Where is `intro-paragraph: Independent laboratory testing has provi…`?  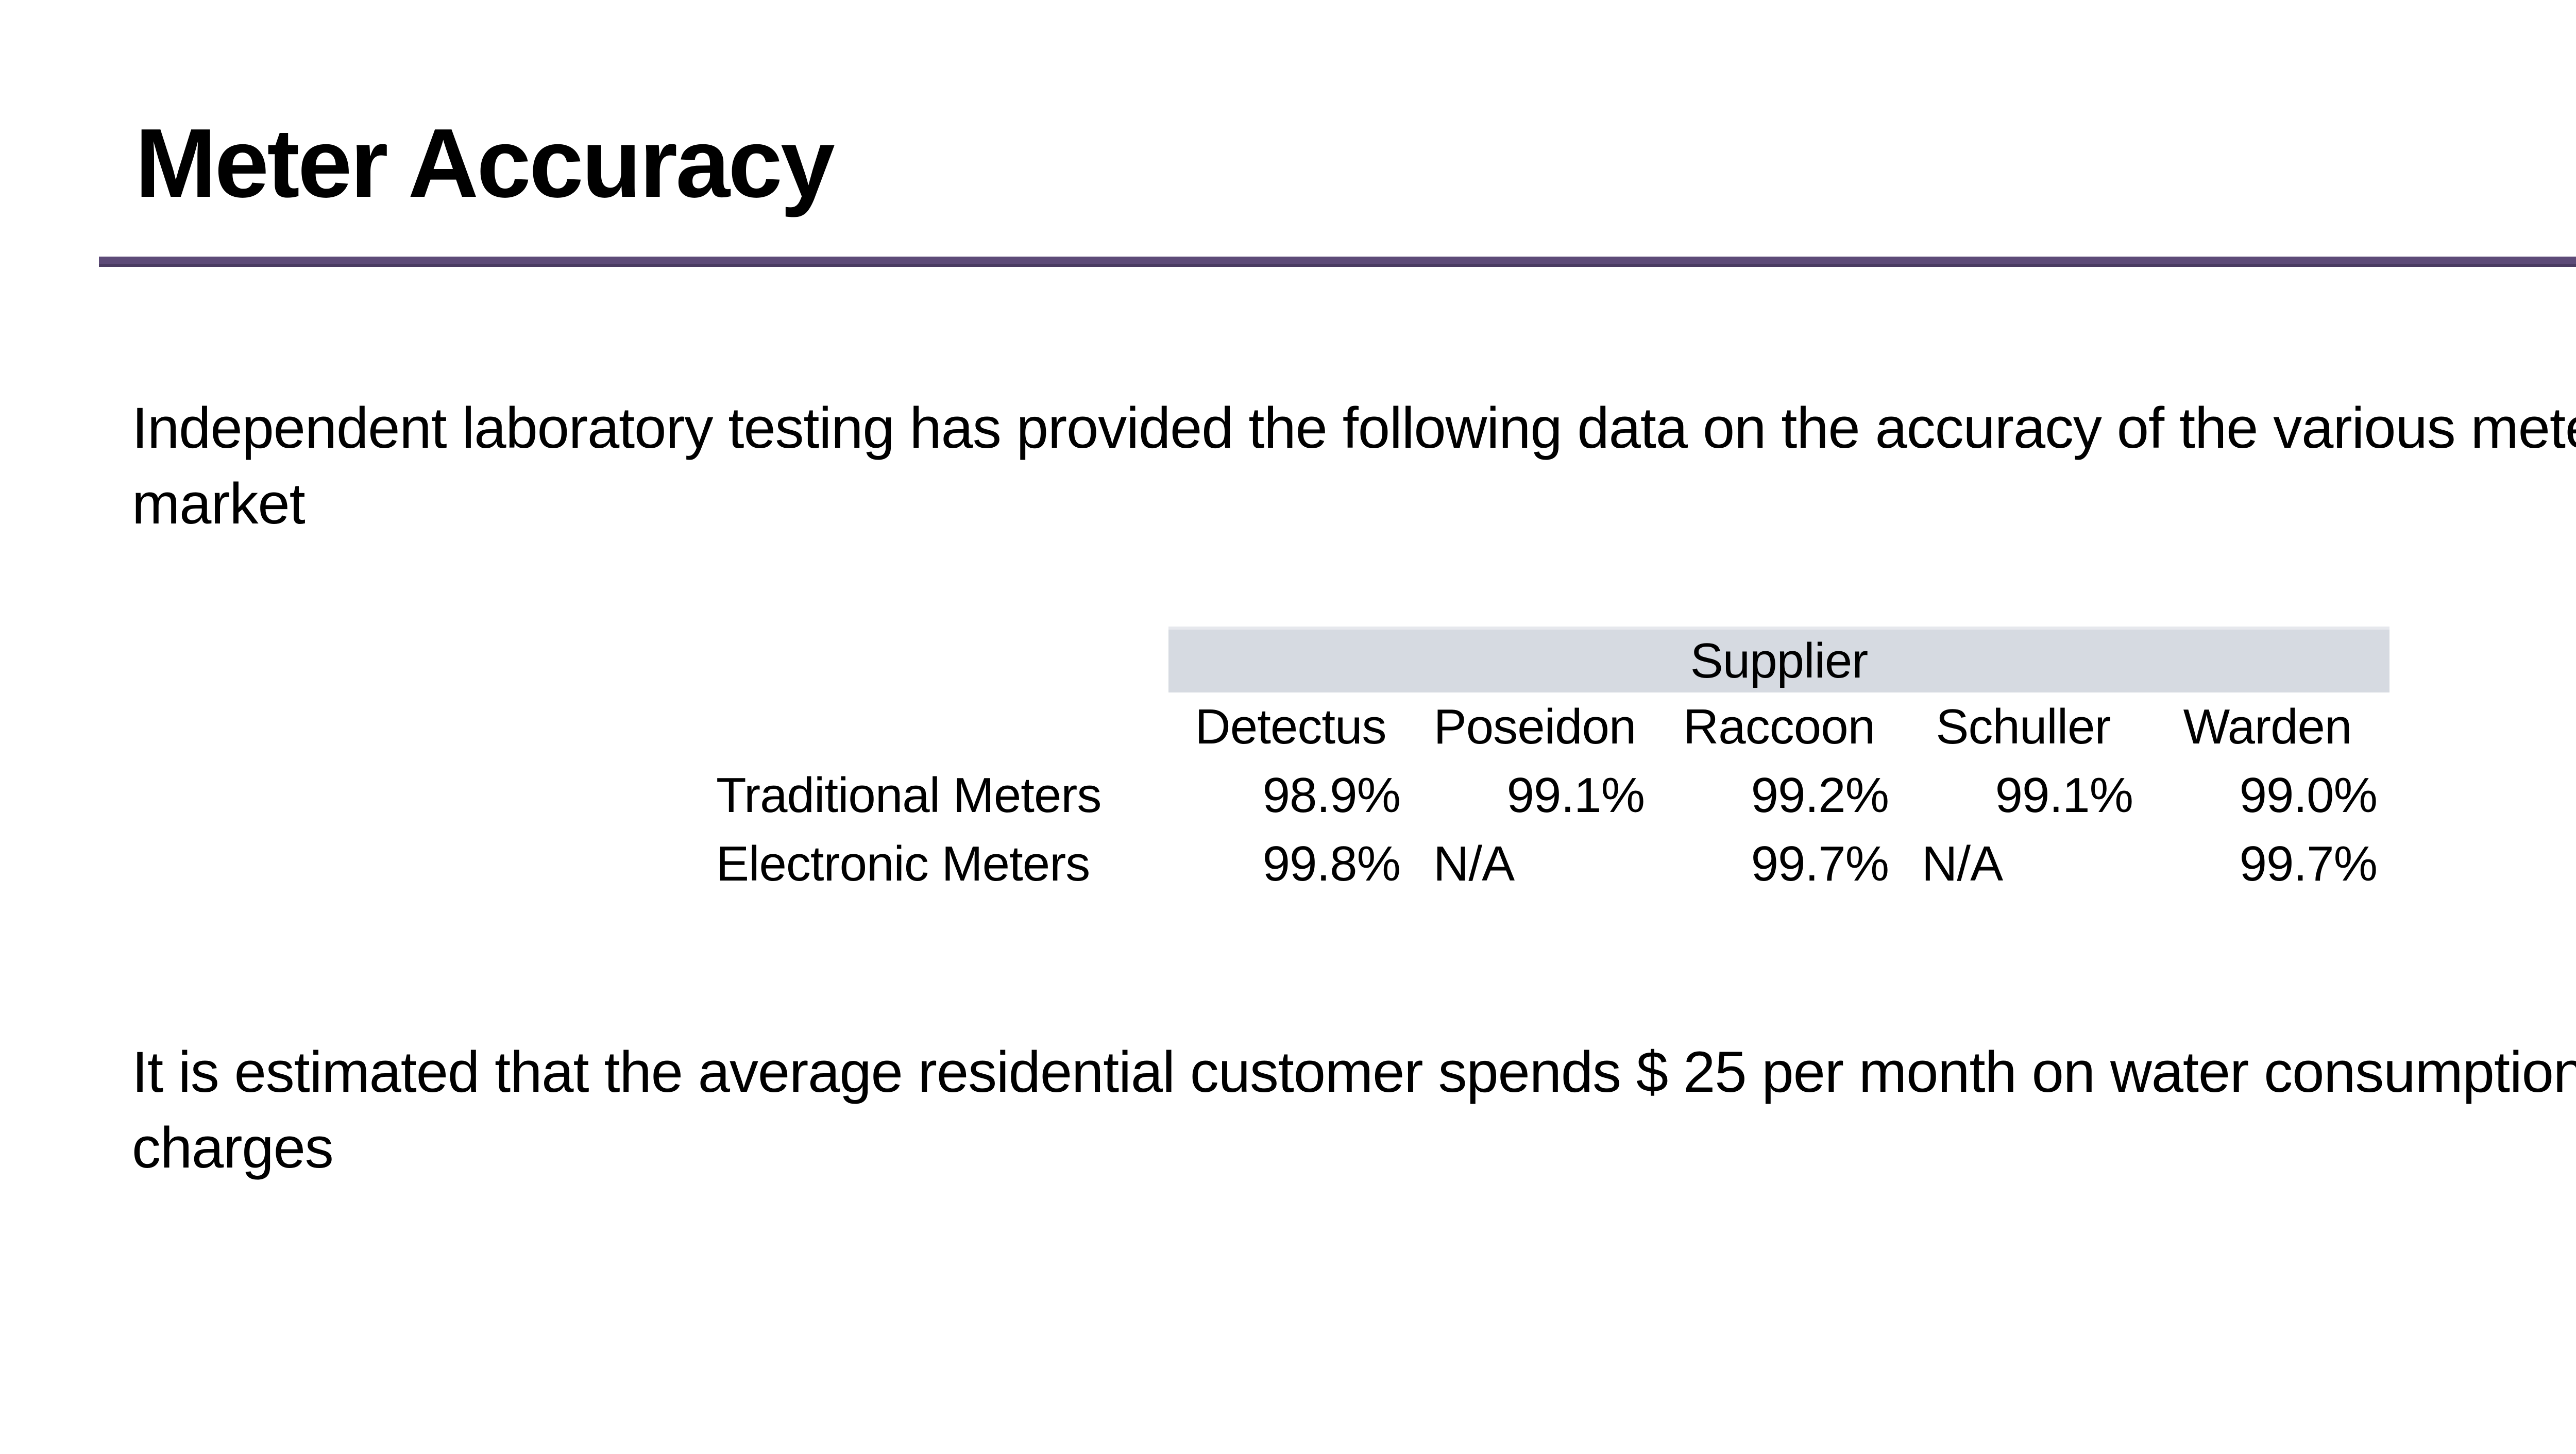 intro-paragraph: Independent laboratory testing has provi… is located at coordinates (1354, 466).